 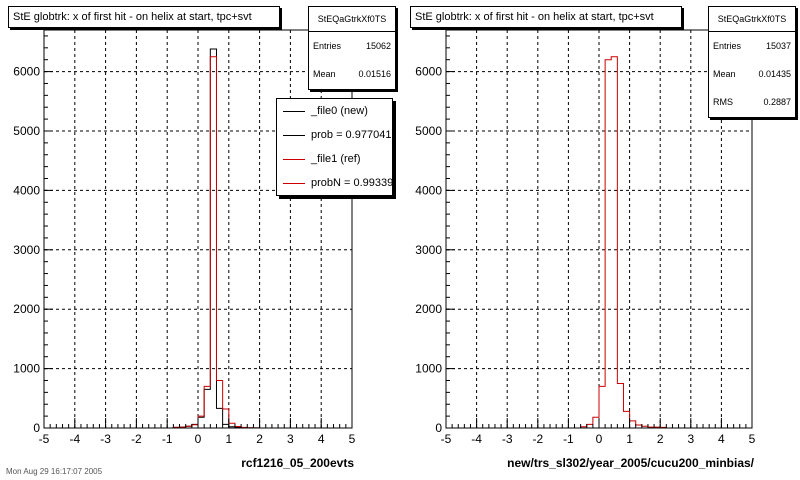 I want to click on legend-entry-file1: _file1 (ref), so click(x=334, y=159).